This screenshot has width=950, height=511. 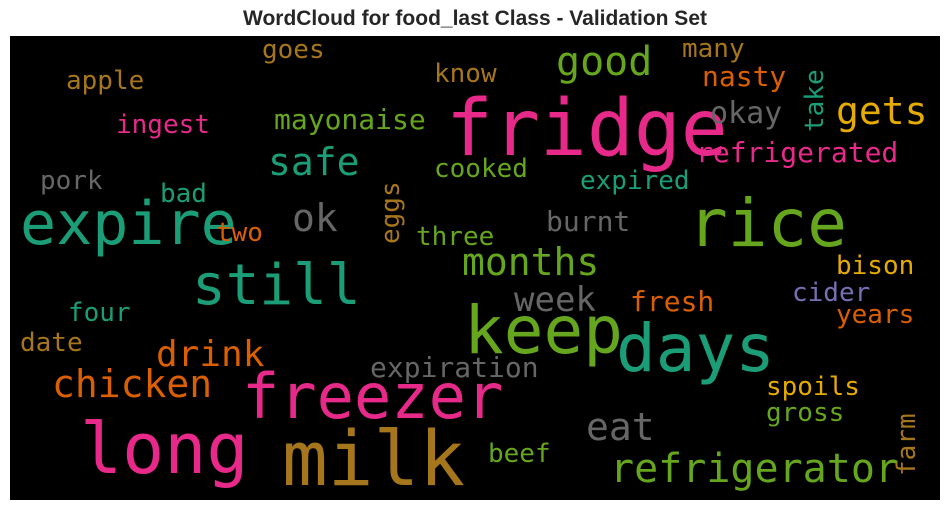 What do you see at coordinates (163, 125) in the screenshot?
I see `word-ingest: ingest` at bounding box center [163, 125].